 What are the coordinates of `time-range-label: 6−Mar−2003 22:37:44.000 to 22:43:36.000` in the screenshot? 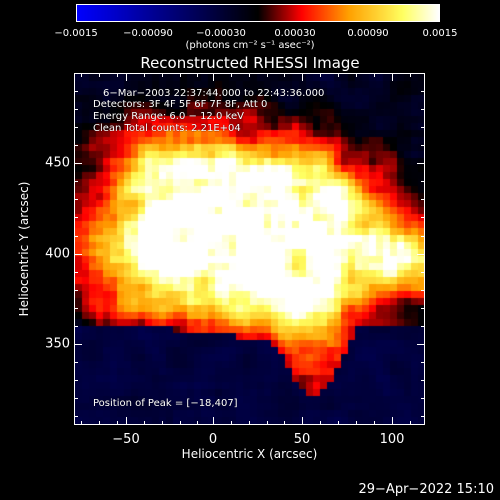 It's located at (214, 93).